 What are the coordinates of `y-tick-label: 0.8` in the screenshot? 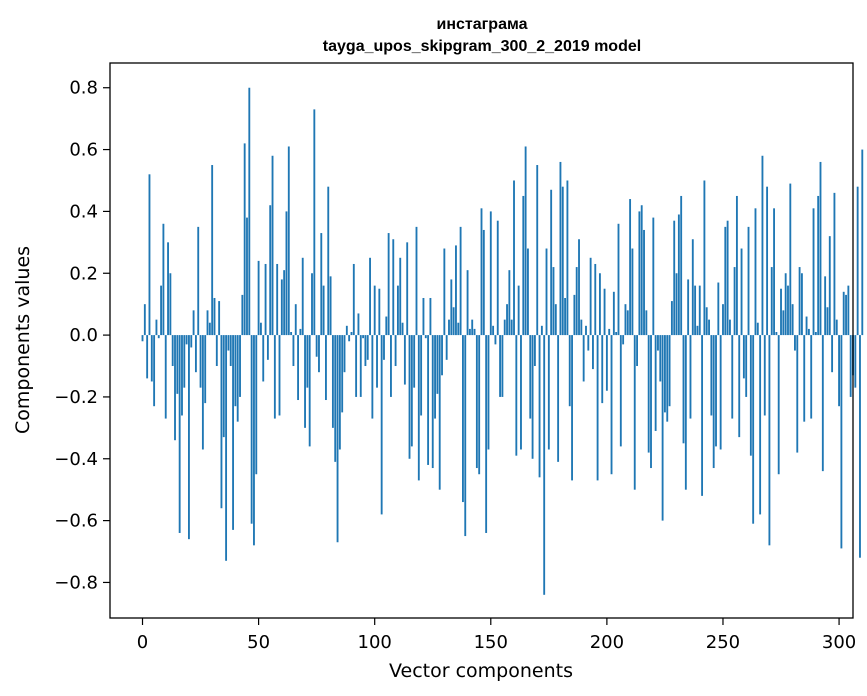 It's located at (83, 88).